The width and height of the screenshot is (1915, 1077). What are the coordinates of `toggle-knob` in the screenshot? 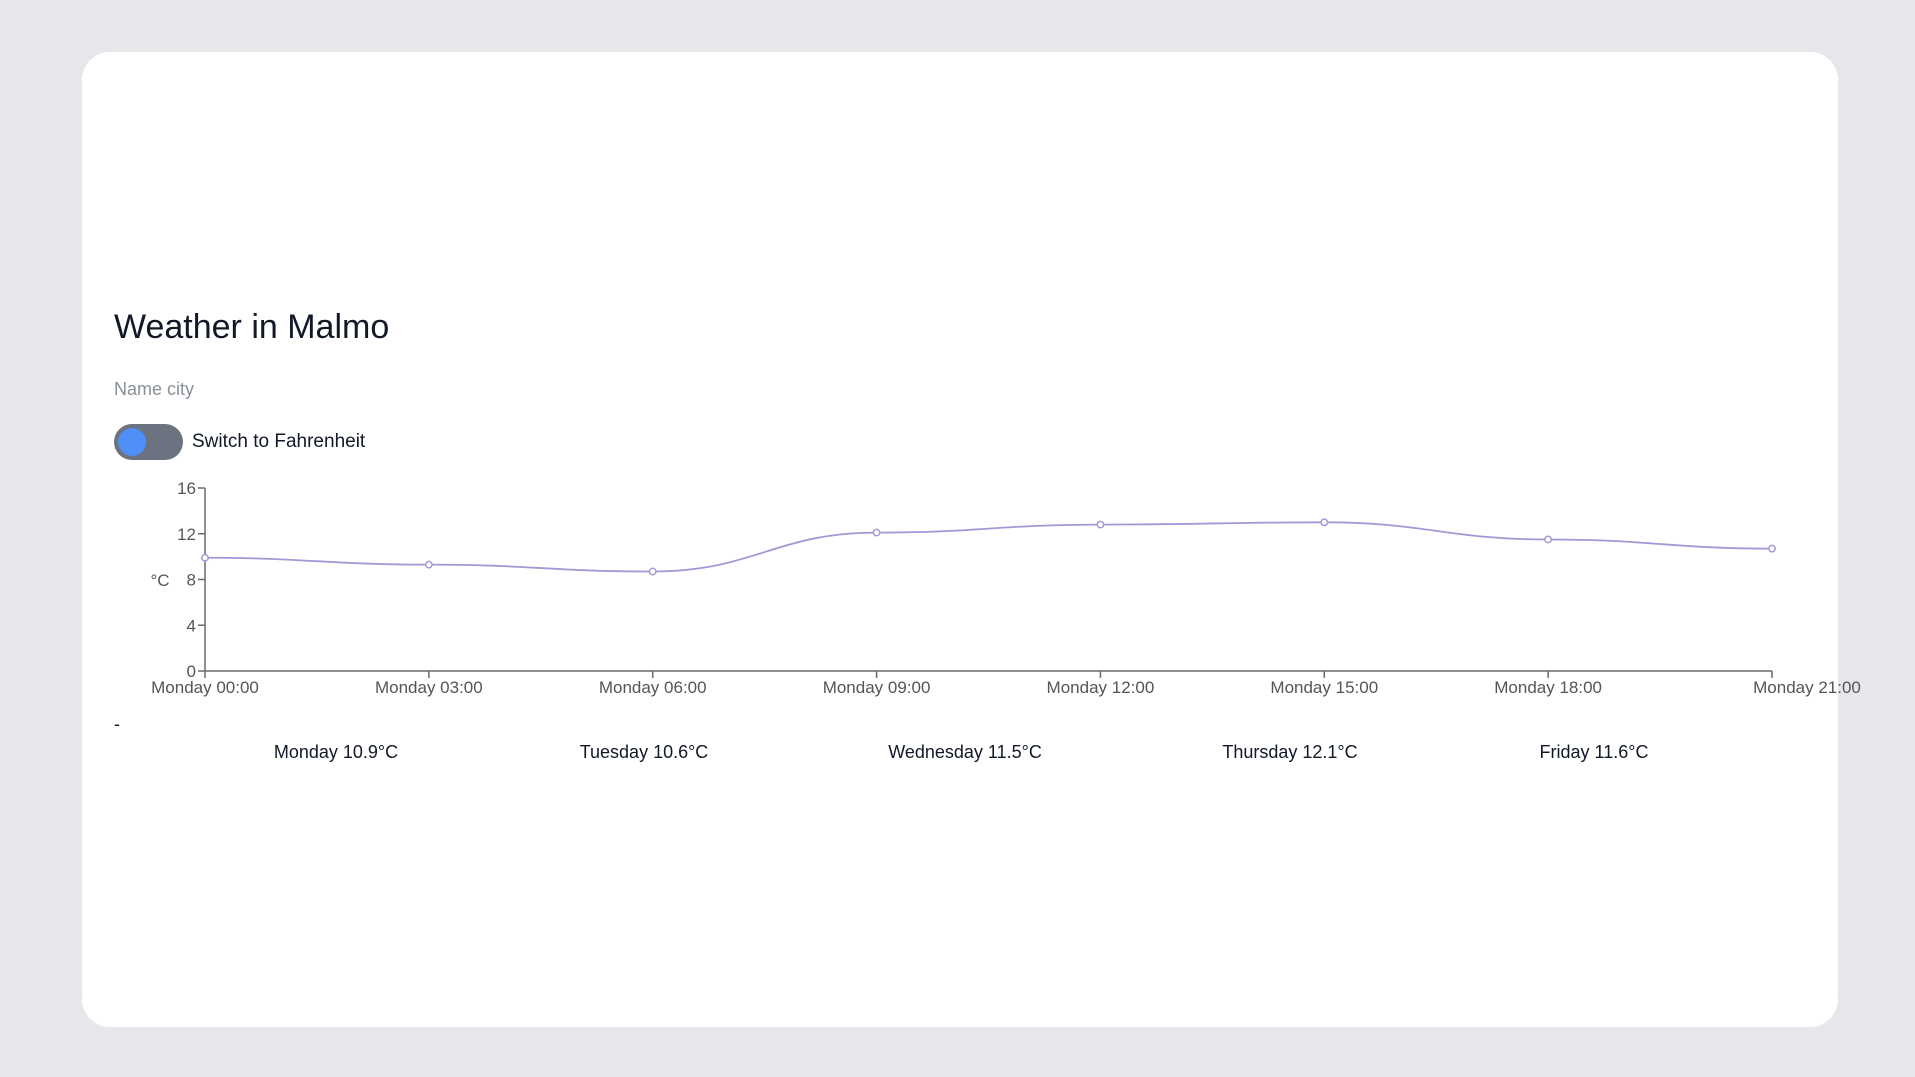 It's located at (132, 442).